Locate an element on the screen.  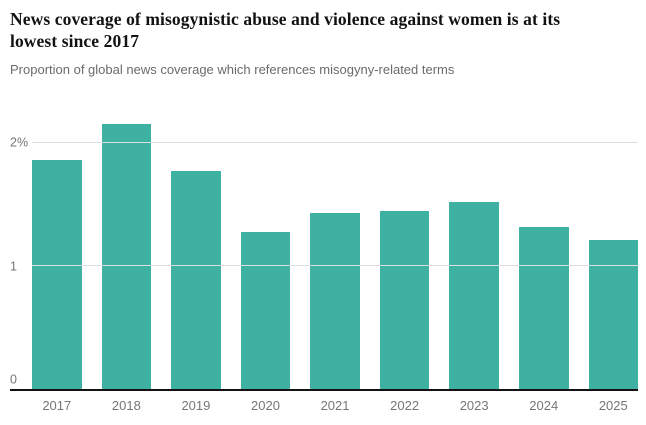
y-tick-label: 0 is located at coordinates (13, 379).